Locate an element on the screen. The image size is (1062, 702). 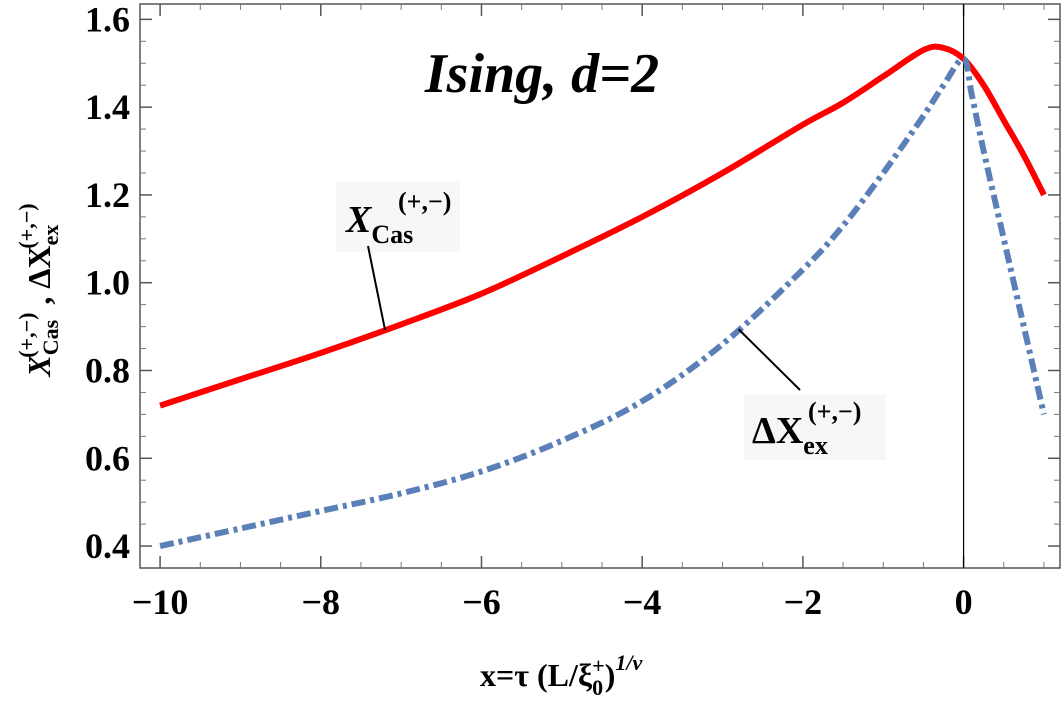
x-label-main: x=τ (L/ξ is located at coordinates (536, 675).